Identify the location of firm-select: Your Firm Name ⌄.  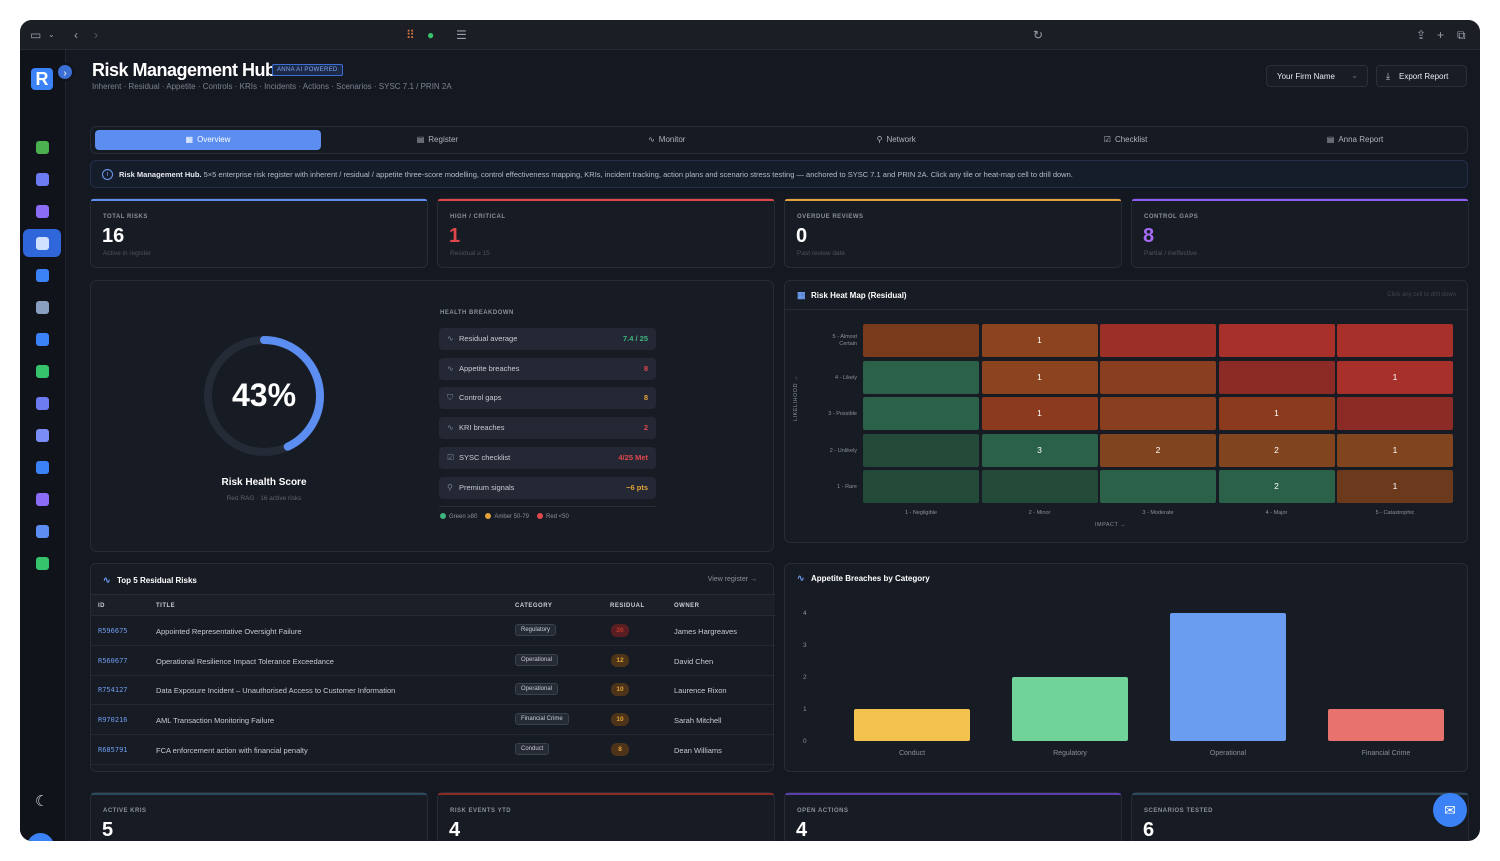
(1317, 76).